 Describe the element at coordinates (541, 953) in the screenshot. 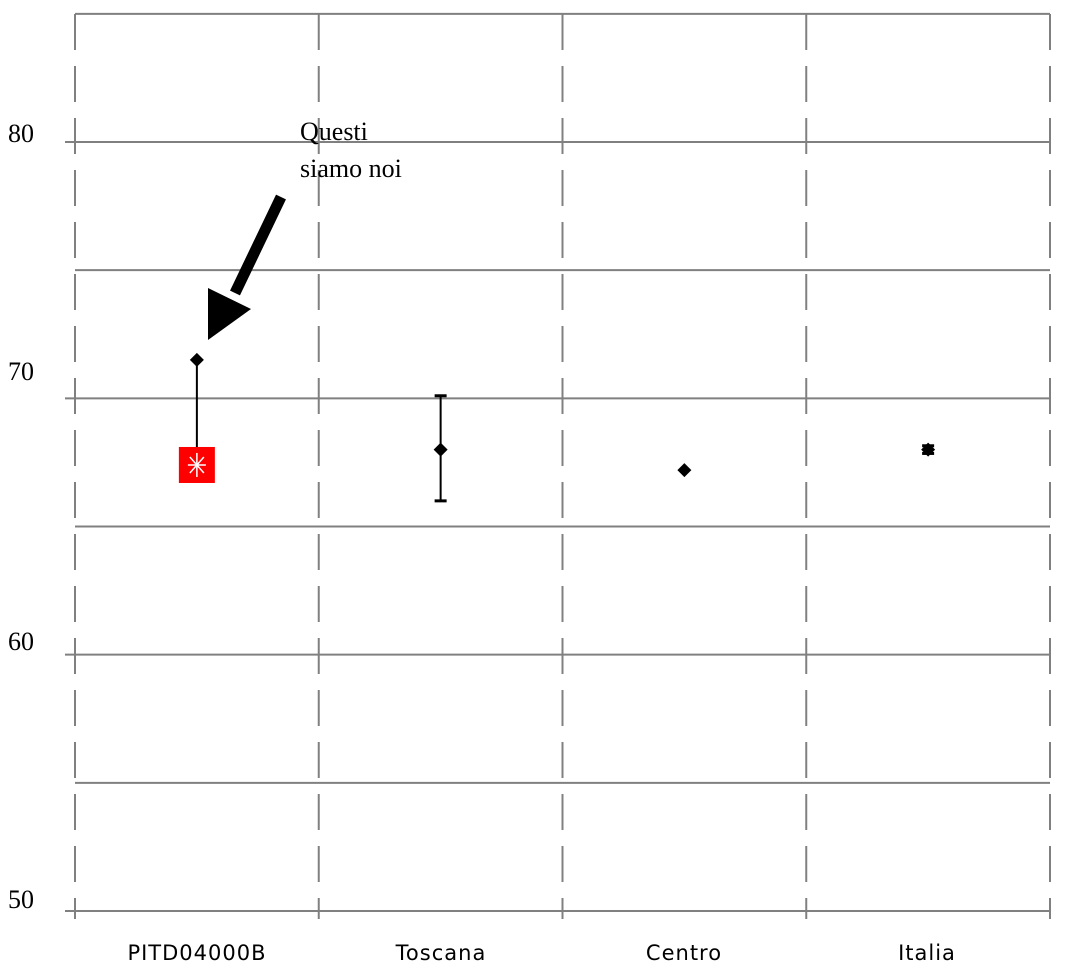

I see `x-axis-tick-labels: PITD04000B Toscana Centro Italia` at that location.